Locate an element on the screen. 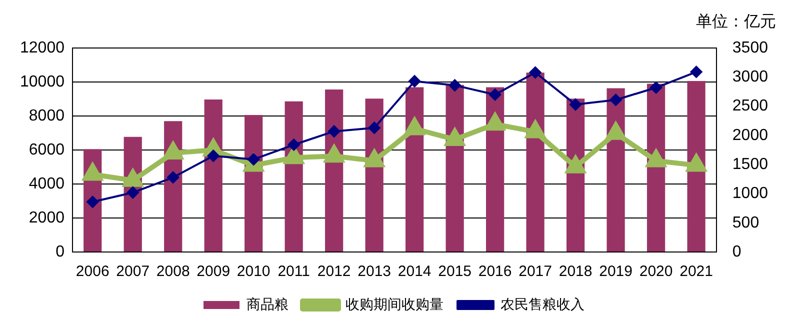 This screenshot has height=330, width=788. y-tick-label: 2000 is located at coordinates (46, 217).